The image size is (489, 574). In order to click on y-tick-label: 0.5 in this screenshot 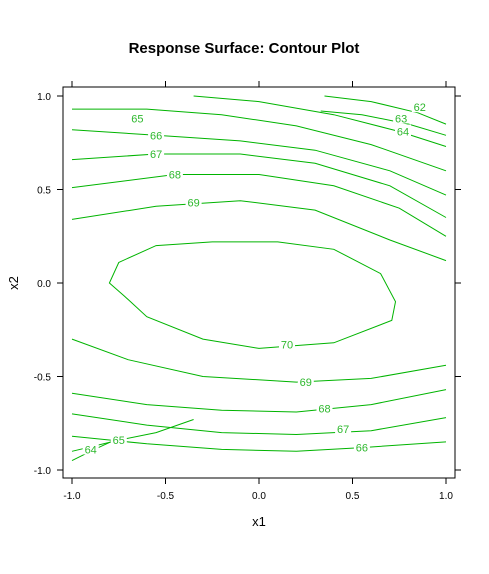, I will do `click(44, 191)`.